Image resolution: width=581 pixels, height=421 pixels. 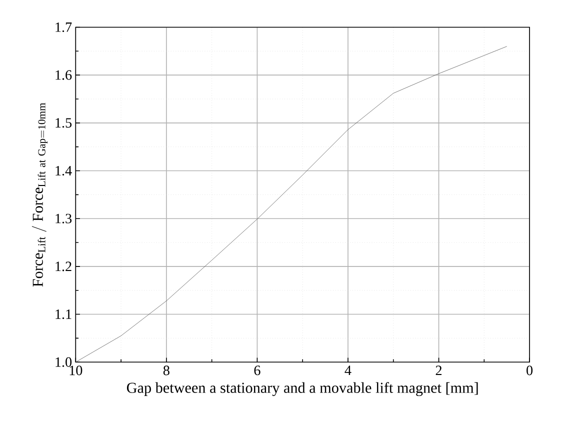 What do you see at coordinates (64, 123) in the screenshot?
I see `y-tick-label: 1.5` at bounding box center [64, 123].